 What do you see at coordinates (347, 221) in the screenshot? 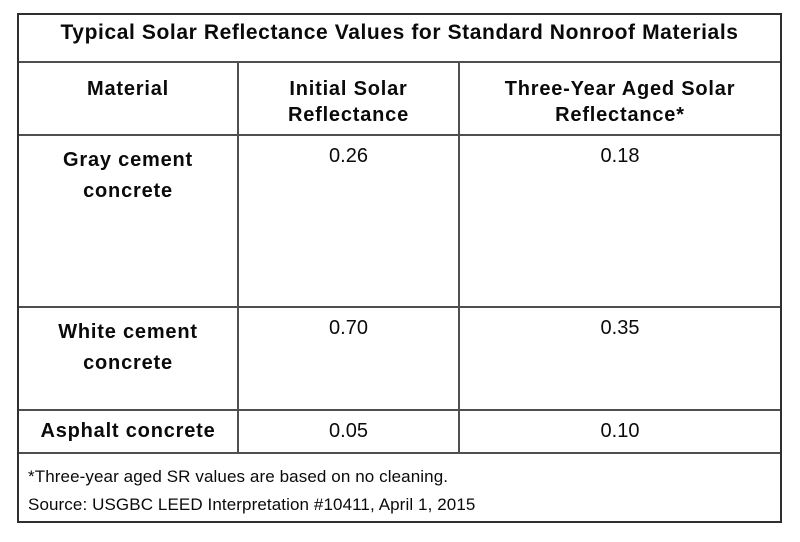
I see `initial-reflectance-value: 0.26` at bounding box center [347, 221].